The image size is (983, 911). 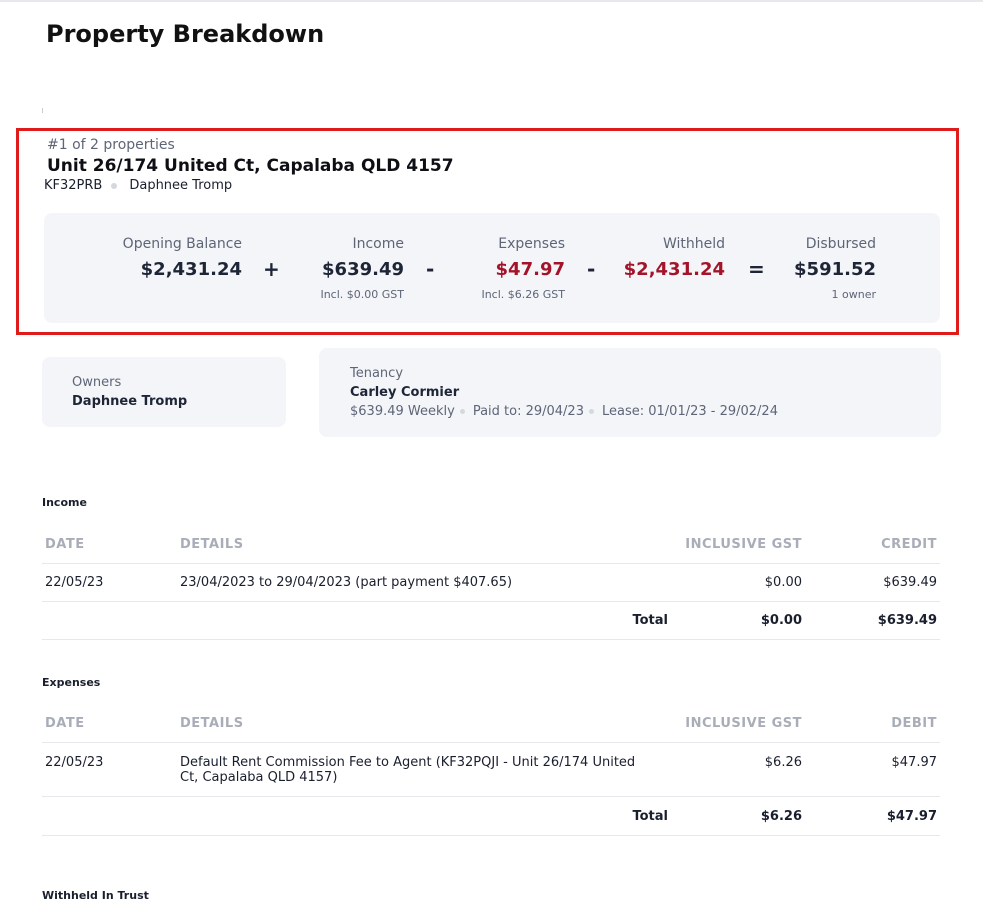 What do you see at coordinates (783, 582) in the screenshot?
I see `row-gst: $0.00` at bounding box center [783, 582].